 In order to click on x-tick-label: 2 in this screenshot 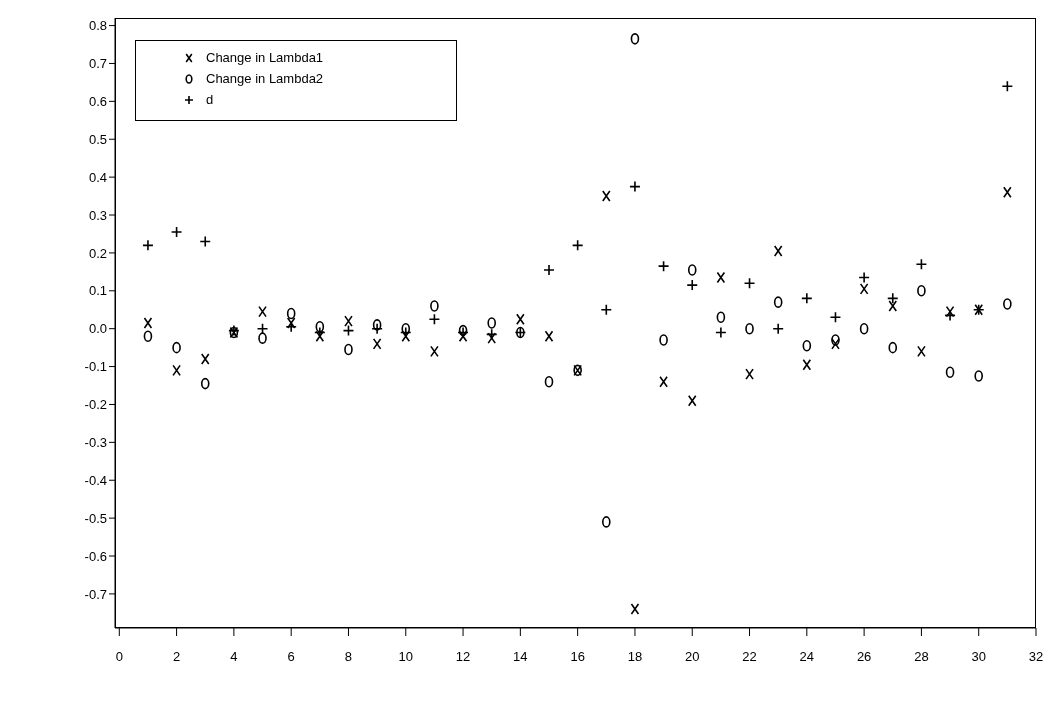, I will do `click(176, 657)`.